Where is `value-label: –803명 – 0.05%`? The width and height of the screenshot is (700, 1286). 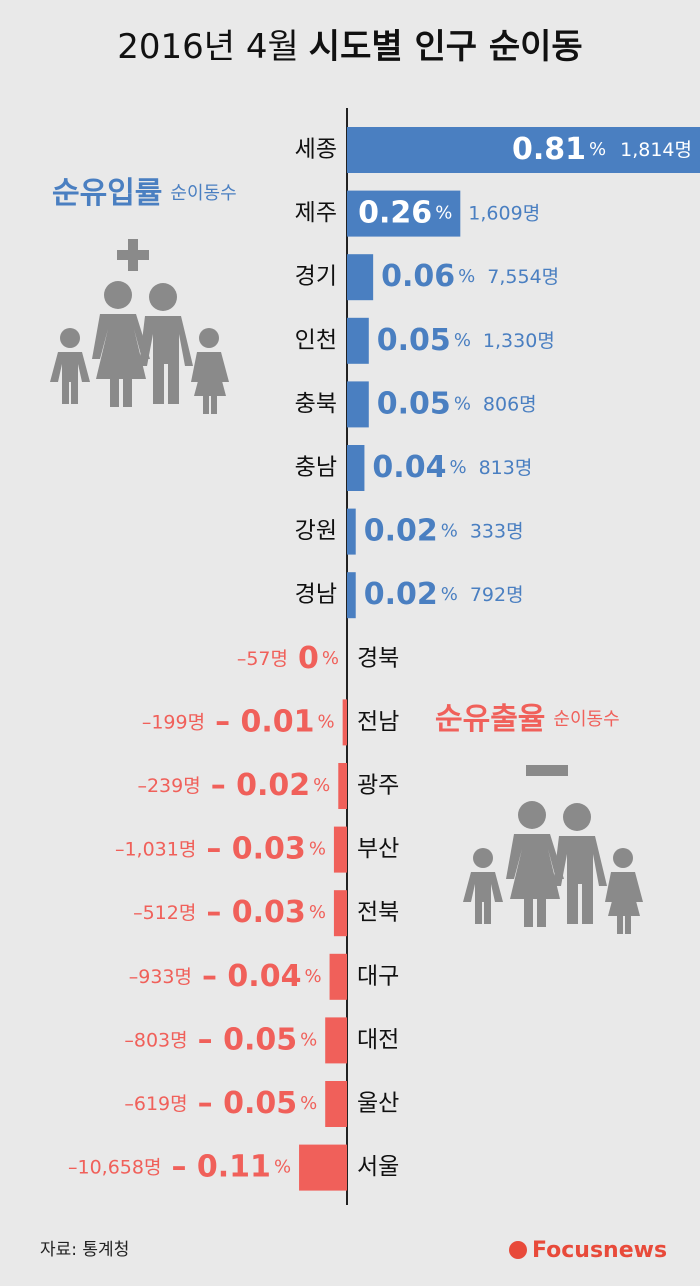 value-label: –803명 – 0.05% is located at coordinates (220, 1039).